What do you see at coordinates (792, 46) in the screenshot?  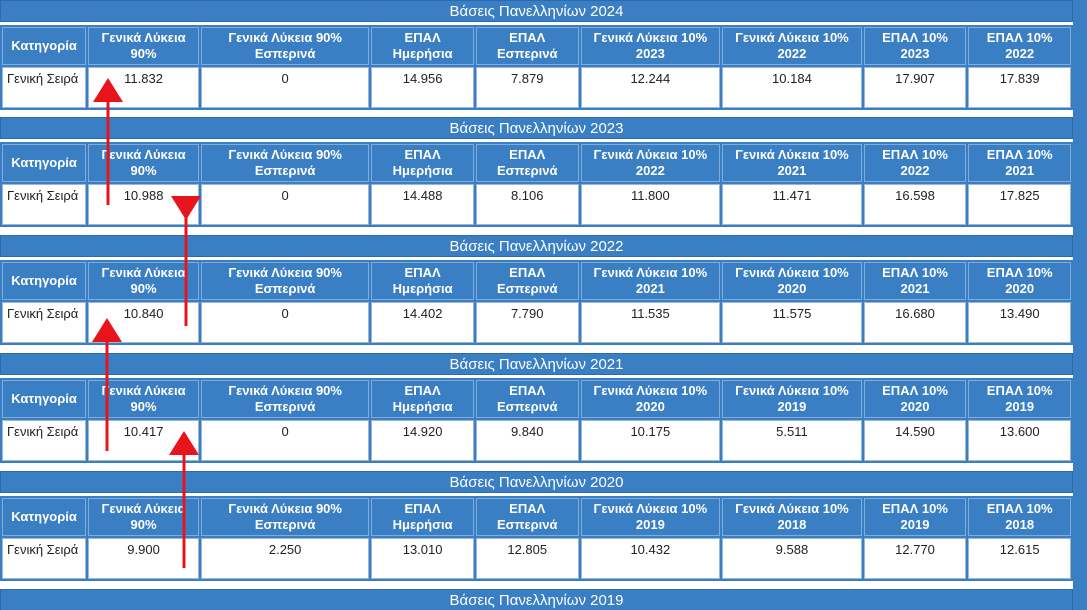 I see `column-header: Γενικά Λύκεια 10% 2022` at bounding box center [792, 46].